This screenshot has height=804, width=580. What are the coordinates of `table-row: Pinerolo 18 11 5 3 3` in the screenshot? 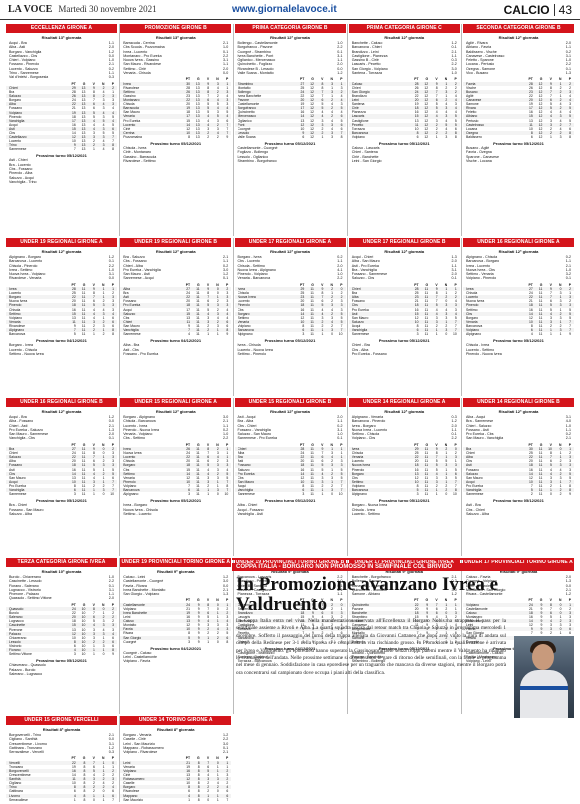 It's located at (61, 305).